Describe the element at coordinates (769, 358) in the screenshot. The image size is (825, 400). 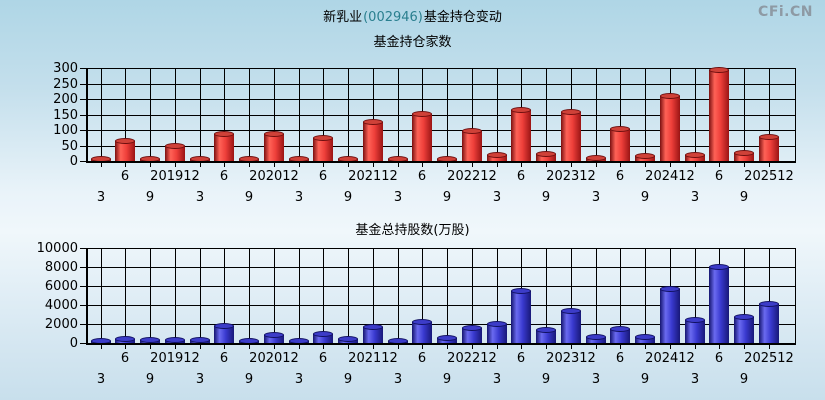
I see `x-tick-label: 202512` at that location.